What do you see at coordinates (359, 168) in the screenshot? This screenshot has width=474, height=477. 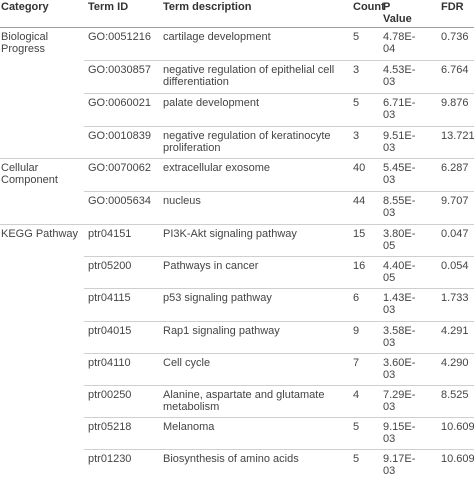 I see `count-cell: 40` at bounding box center [359, 168].